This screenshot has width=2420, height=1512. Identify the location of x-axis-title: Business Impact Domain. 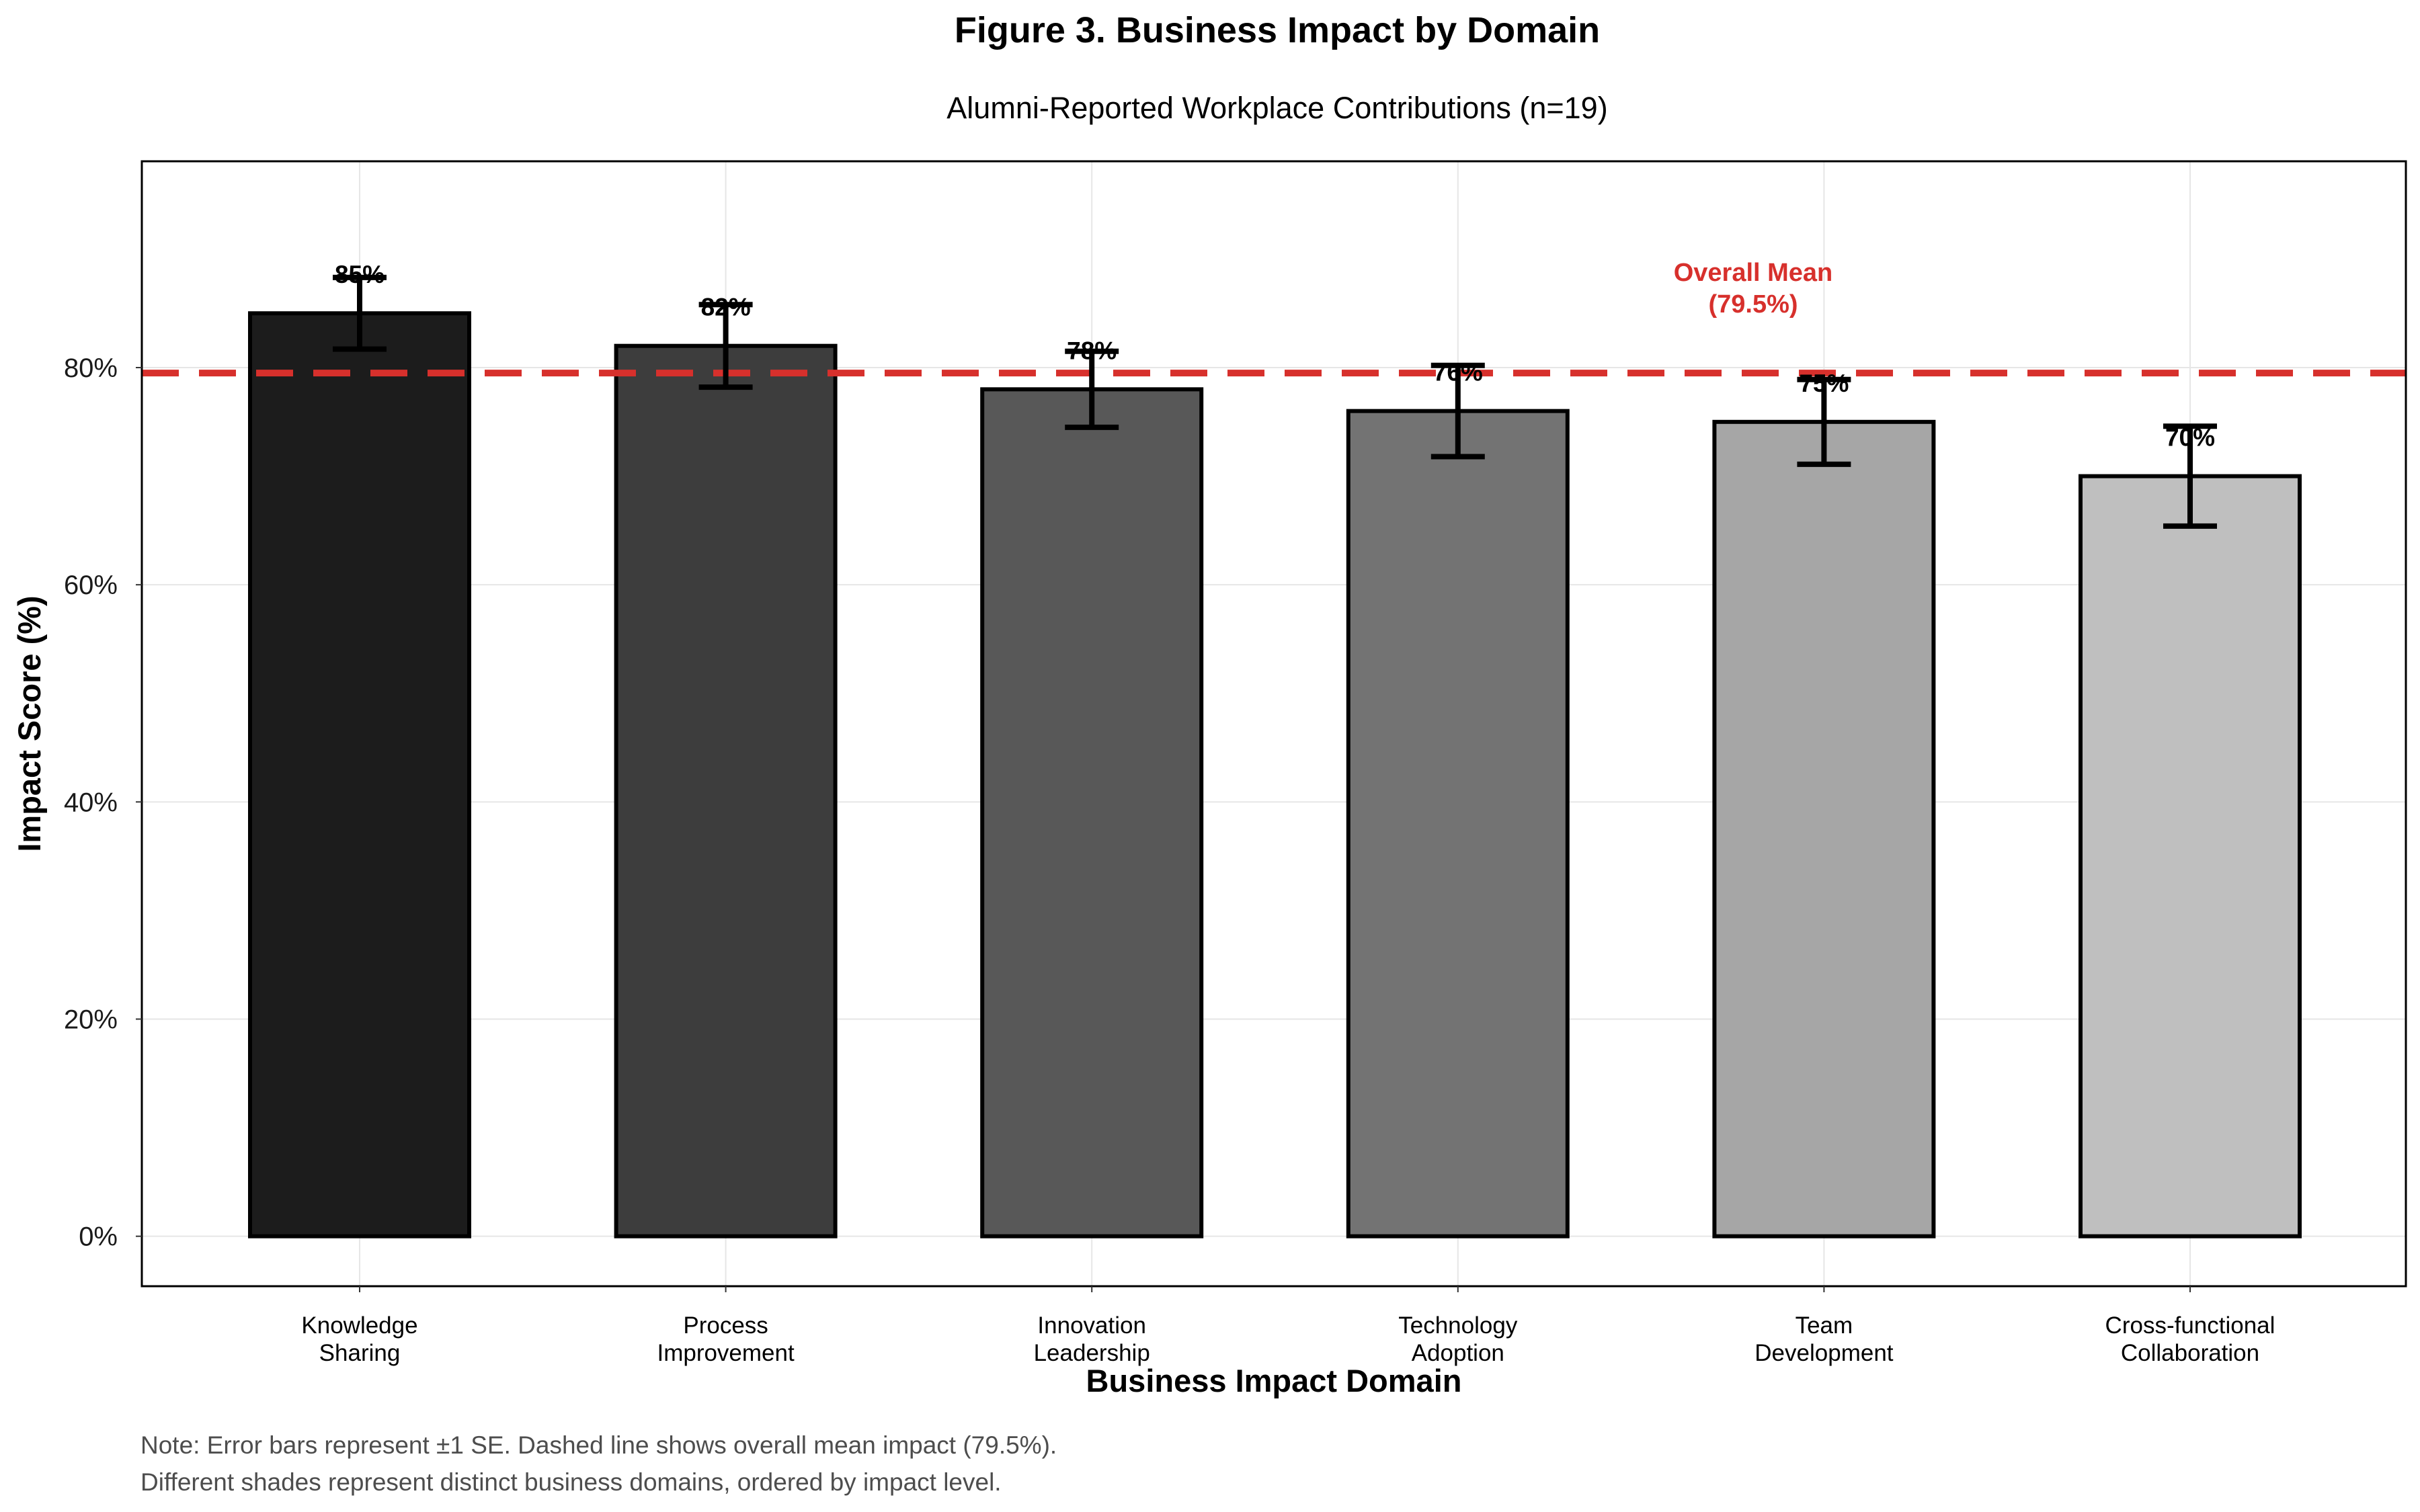
(1274, 1380).